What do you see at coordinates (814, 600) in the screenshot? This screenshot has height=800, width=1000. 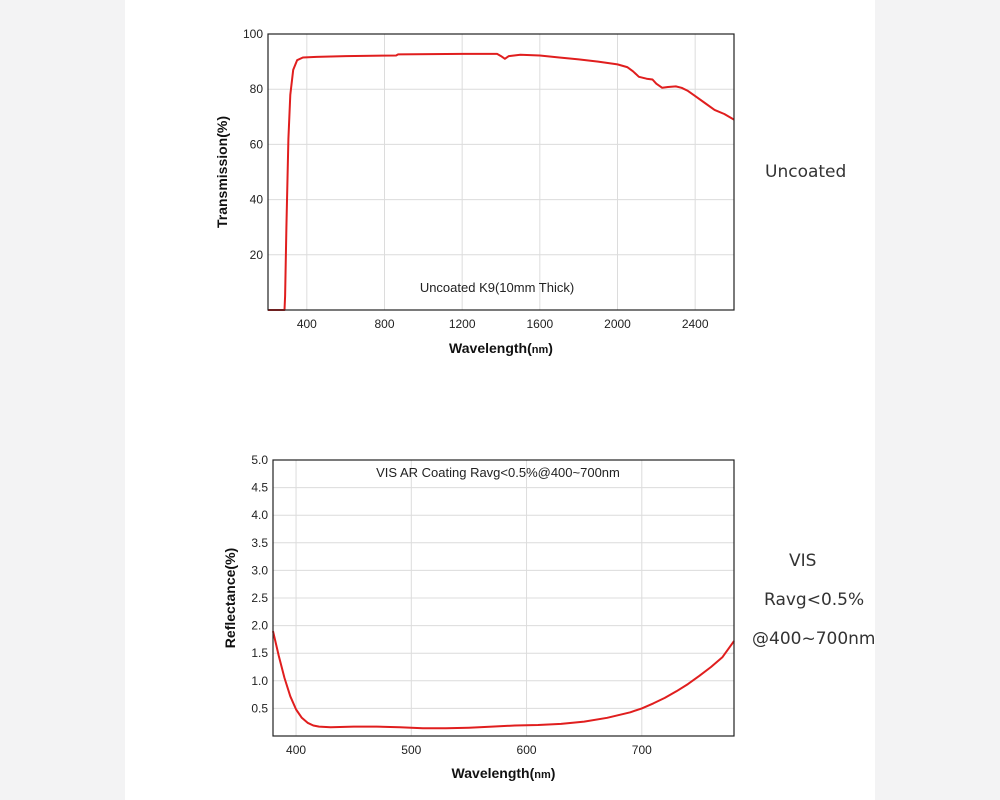 I see `ravg-side-label: Ravg<0.5%` at bounding box center [814, 600].